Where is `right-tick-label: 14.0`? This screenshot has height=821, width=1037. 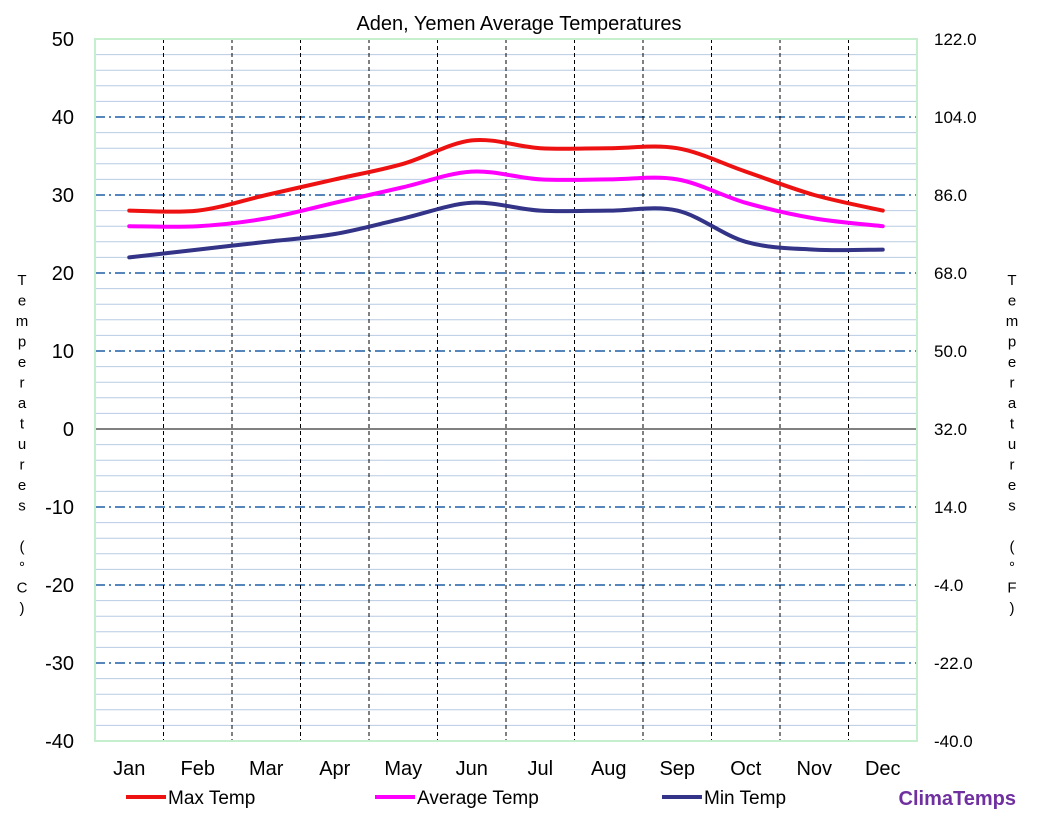
right-tick-label: 14.0 is located at coordinates (950, 507).